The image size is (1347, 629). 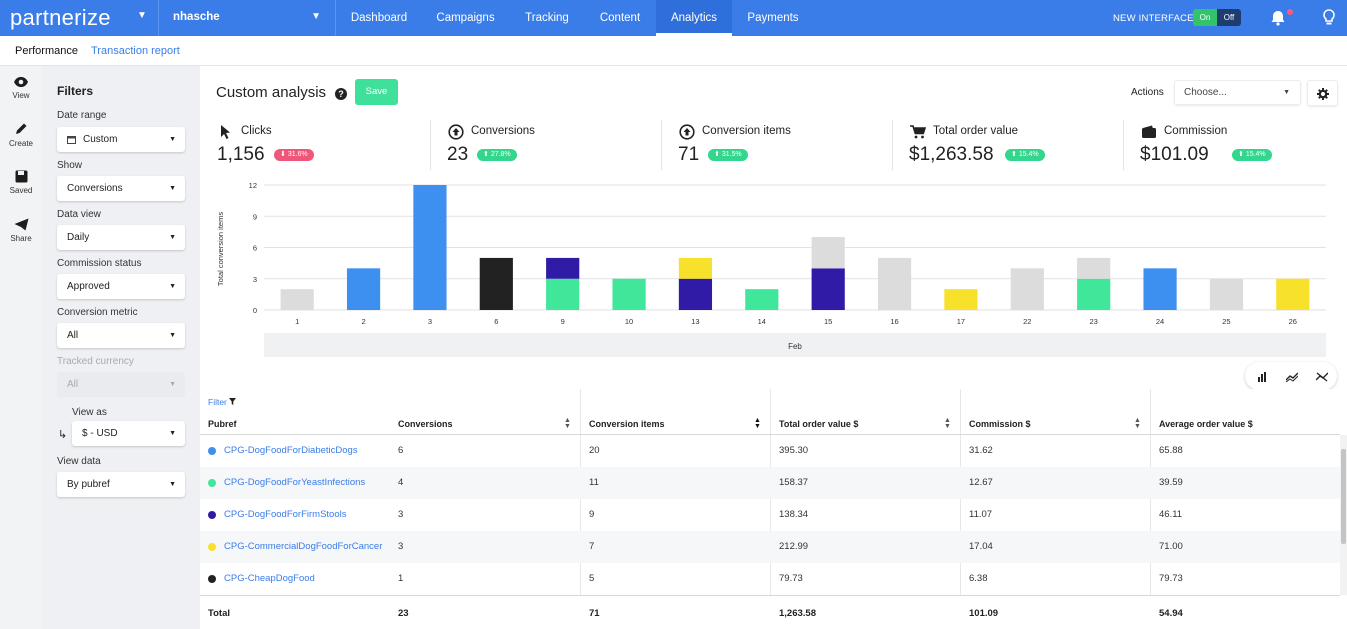 What do you see at coordinates (21, 135) in the screenshot?
I see `rail-create: Create` at bounding box center [21, 135].